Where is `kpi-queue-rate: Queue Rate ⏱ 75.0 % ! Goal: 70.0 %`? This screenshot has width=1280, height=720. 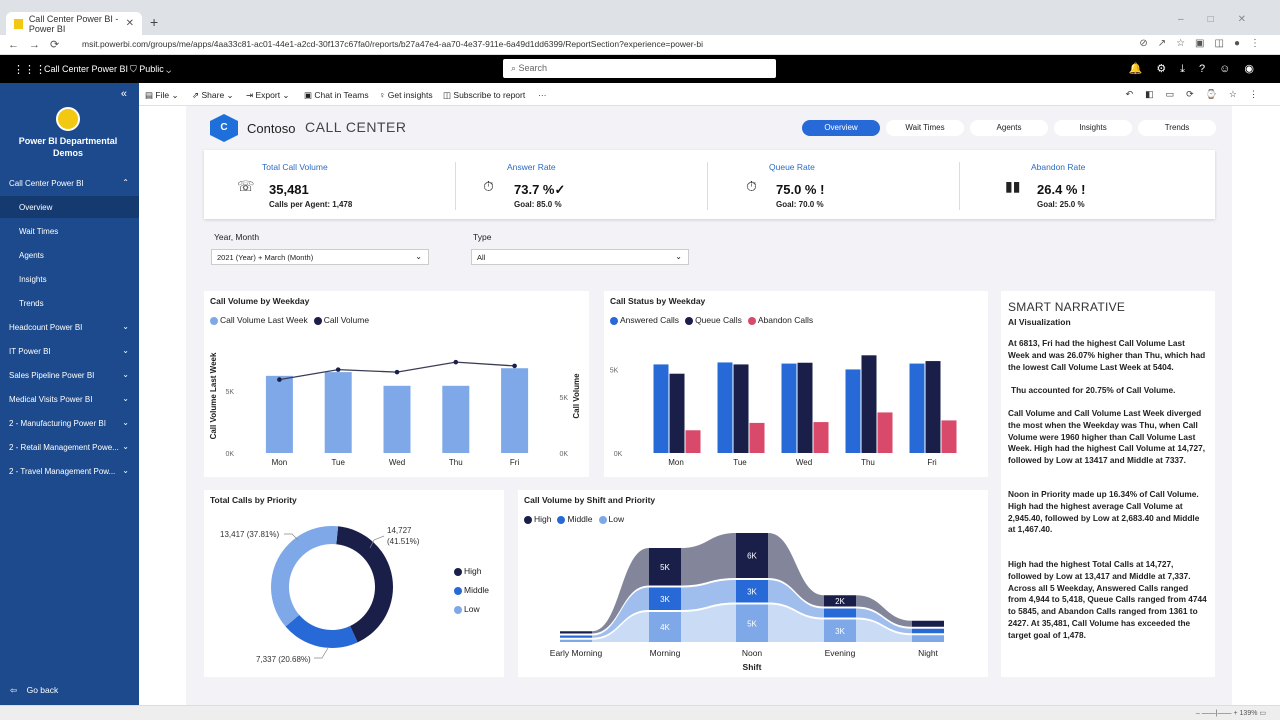
kpi-queue-rate: Queue Rate ⏱ 75.0 % ! Goal: 70.0 % is located at coordinates (834, 184).